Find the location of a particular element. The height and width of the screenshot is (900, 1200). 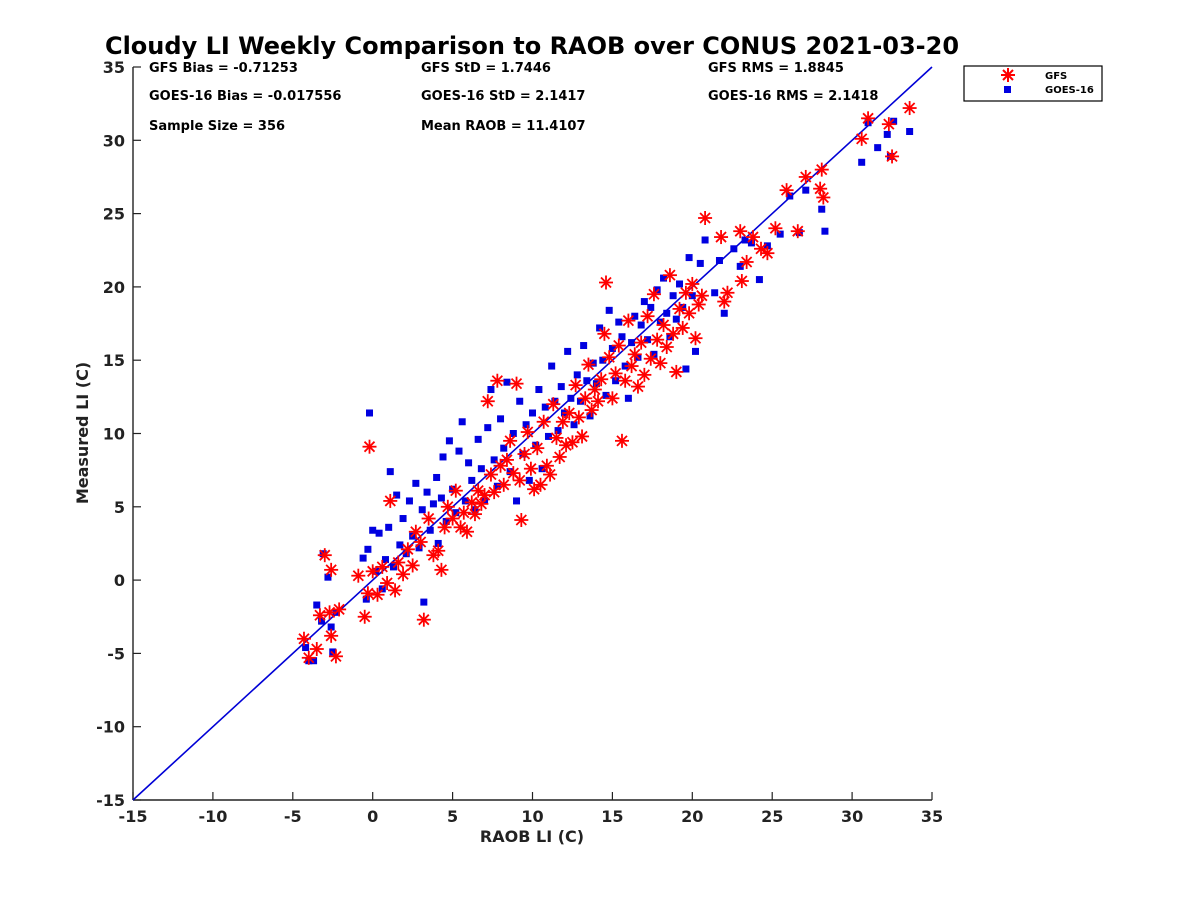

stat-gfs-bias: GFS Bias = -0.71253 is located at coordinates (223, 68).